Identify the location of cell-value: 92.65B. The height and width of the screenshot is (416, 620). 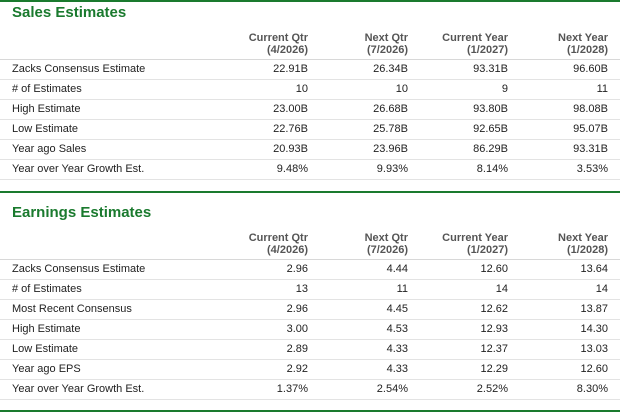
(470, 129).